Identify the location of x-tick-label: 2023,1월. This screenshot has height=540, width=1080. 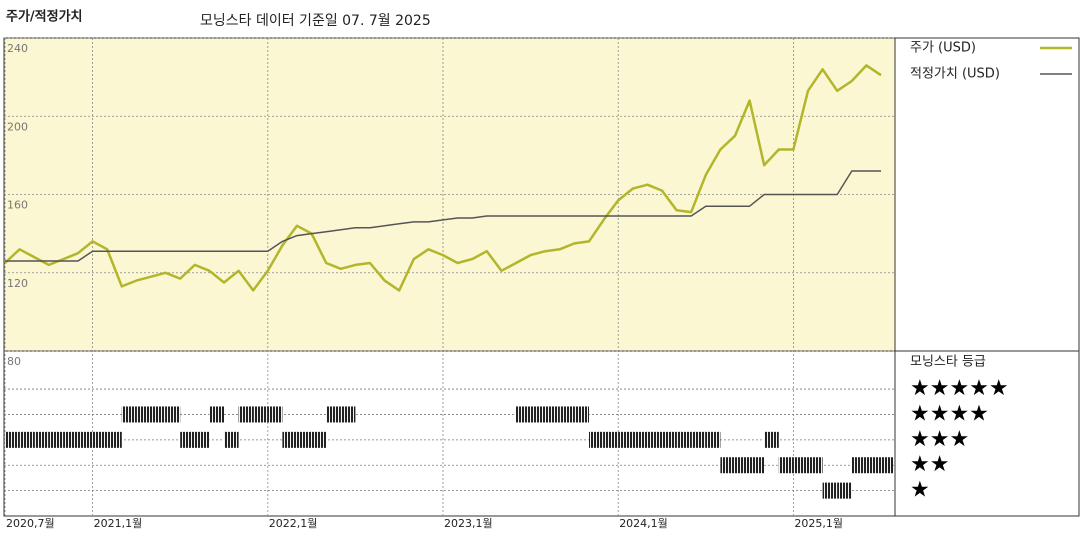
(468, 523).